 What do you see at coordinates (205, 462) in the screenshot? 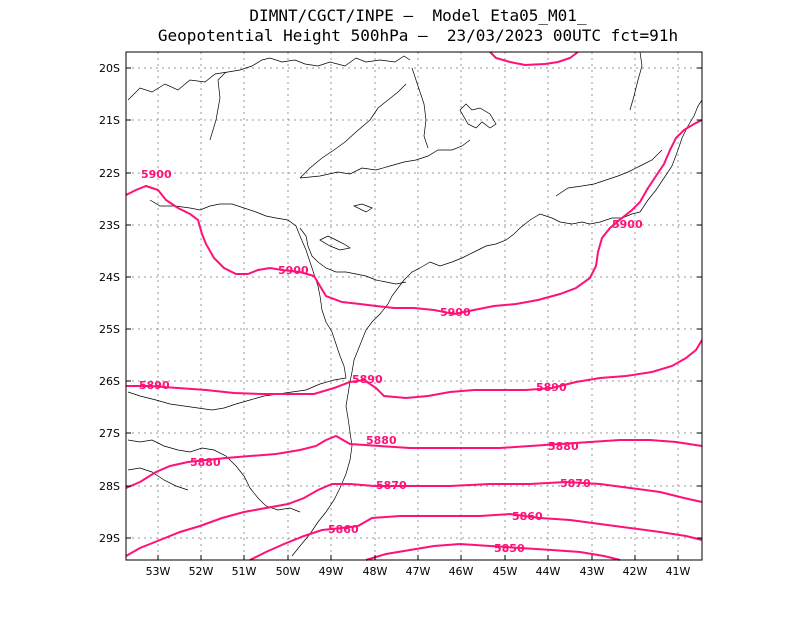
I see `contour-label-5880-a: 5880` at bounding box center [205, 462].